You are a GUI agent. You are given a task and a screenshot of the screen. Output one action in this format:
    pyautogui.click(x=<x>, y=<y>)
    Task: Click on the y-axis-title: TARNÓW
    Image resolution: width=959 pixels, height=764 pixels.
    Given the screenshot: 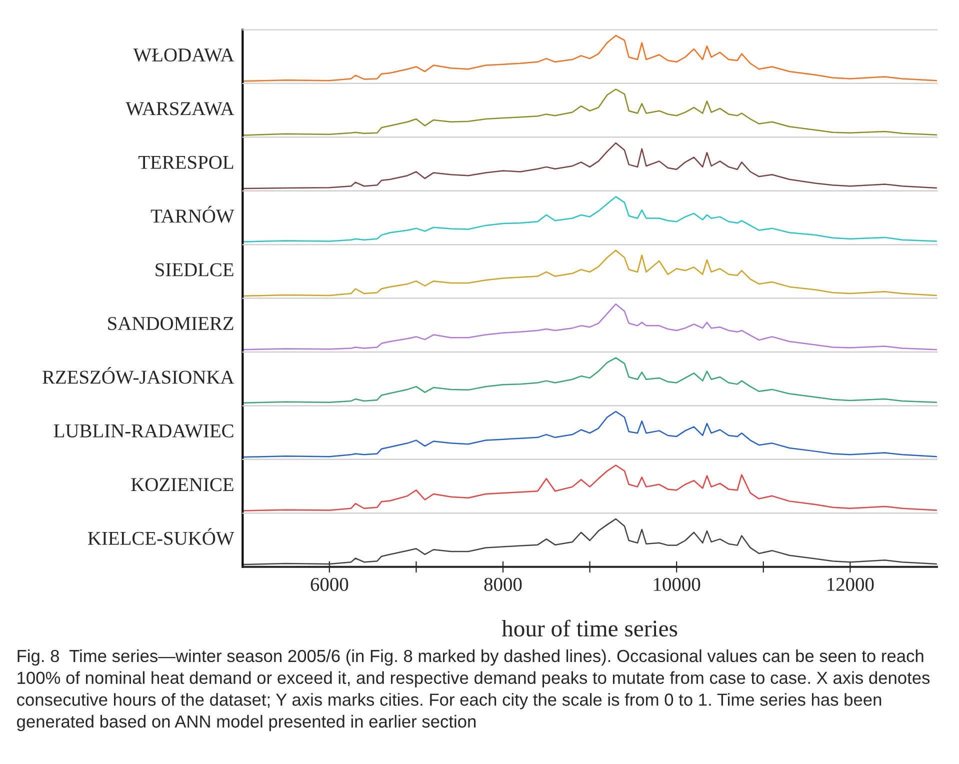 What is the action you would take?
    pyautogui.click(x=192, y=214)
    